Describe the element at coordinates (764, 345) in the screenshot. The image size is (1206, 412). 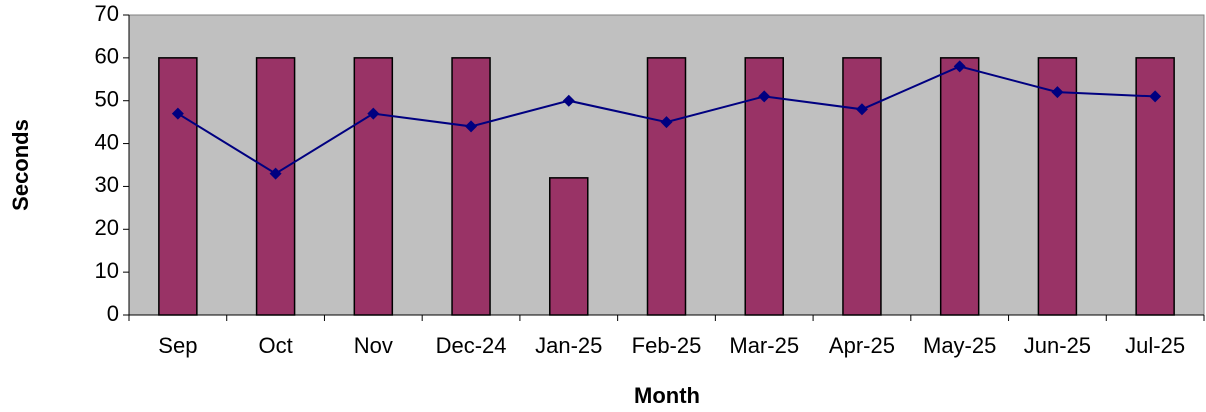
I see `x-tick-label: Mar-25` at that location.